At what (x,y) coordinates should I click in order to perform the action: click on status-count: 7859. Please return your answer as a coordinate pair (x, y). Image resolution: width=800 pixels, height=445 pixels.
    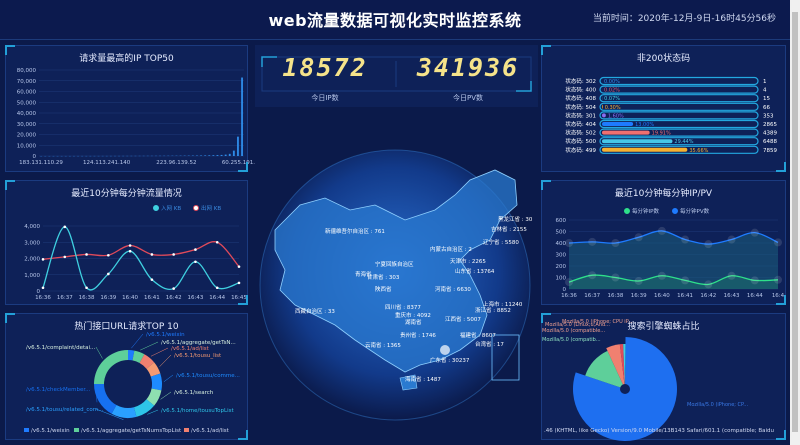
    Looking at the image, I should click on (770, 151).